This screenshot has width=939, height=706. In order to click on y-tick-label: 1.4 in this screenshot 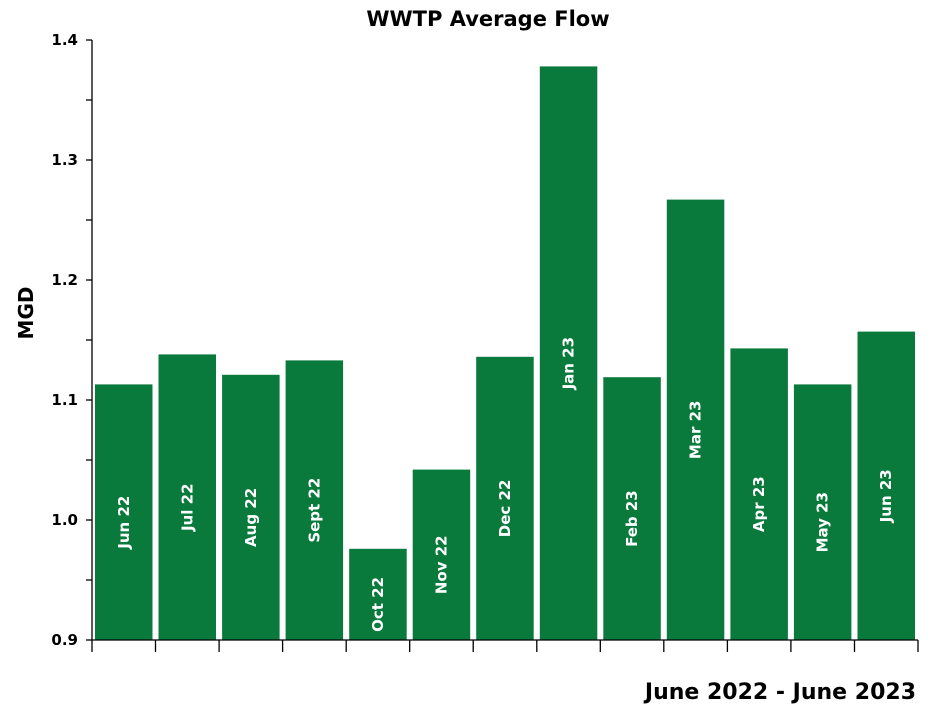, I will do `click(64, 40)`.